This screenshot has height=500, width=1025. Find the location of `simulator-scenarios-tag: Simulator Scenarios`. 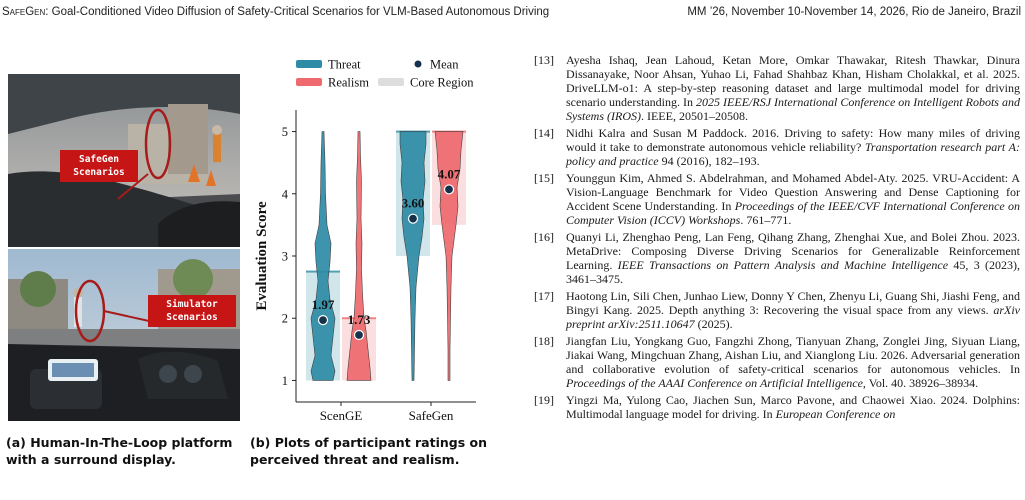

simulator-scenarios-tag: Simulator Scenarios is located at coordinates (192, 311).